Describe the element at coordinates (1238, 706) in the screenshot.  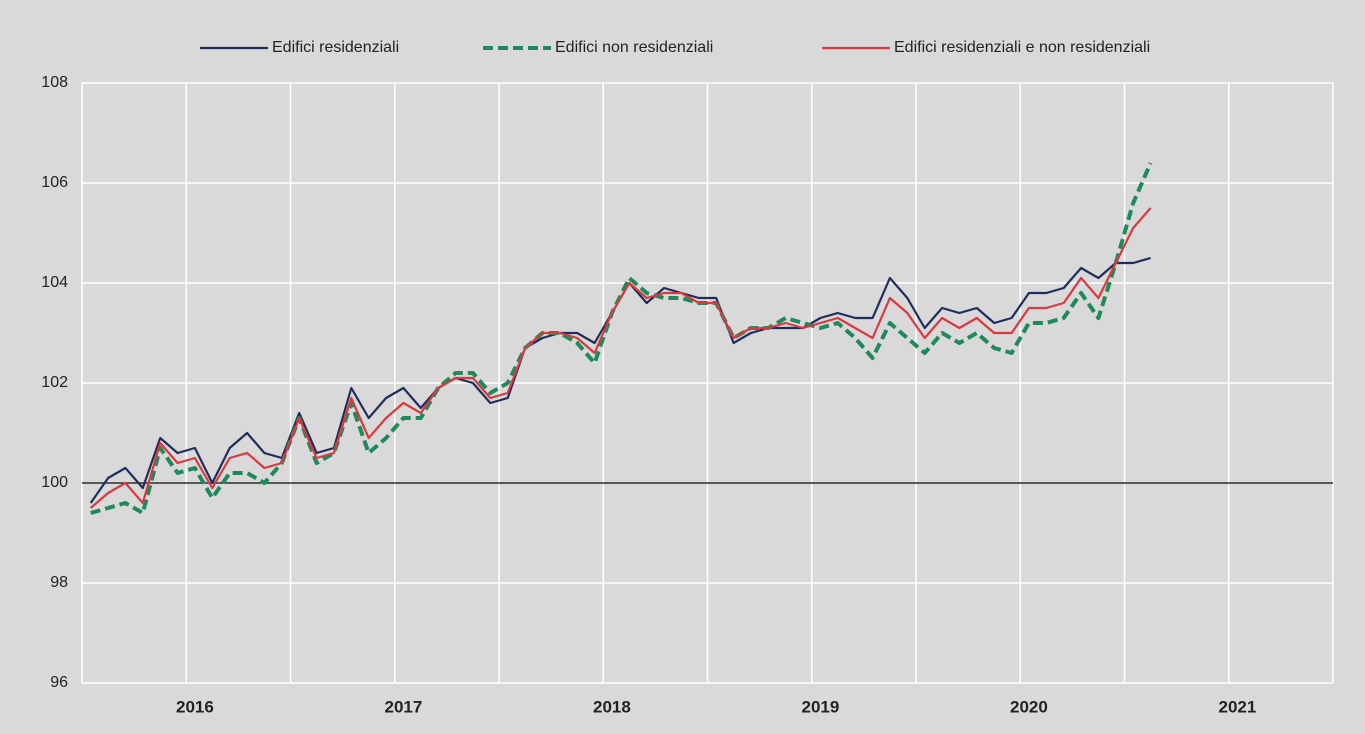
I see `x-tick-label: 2021` at that location.